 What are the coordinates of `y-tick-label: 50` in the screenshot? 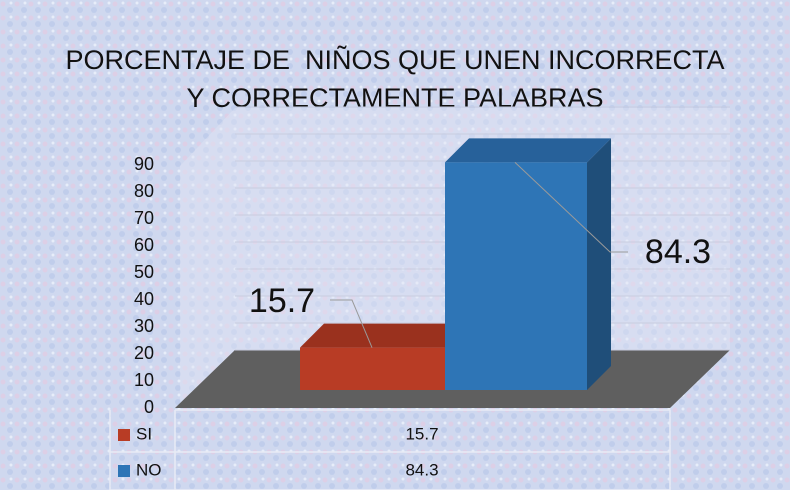 It's located at (144, 272).